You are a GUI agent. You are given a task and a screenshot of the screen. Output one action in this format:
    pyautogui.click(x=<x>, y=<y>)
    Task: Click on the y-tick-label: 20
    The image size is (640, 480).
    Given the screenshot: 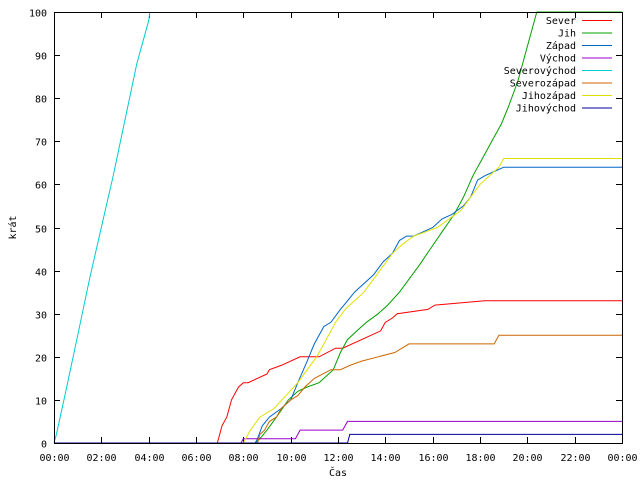 What is the action you would take?
    pyautogui.click(x=41, y=359)
    